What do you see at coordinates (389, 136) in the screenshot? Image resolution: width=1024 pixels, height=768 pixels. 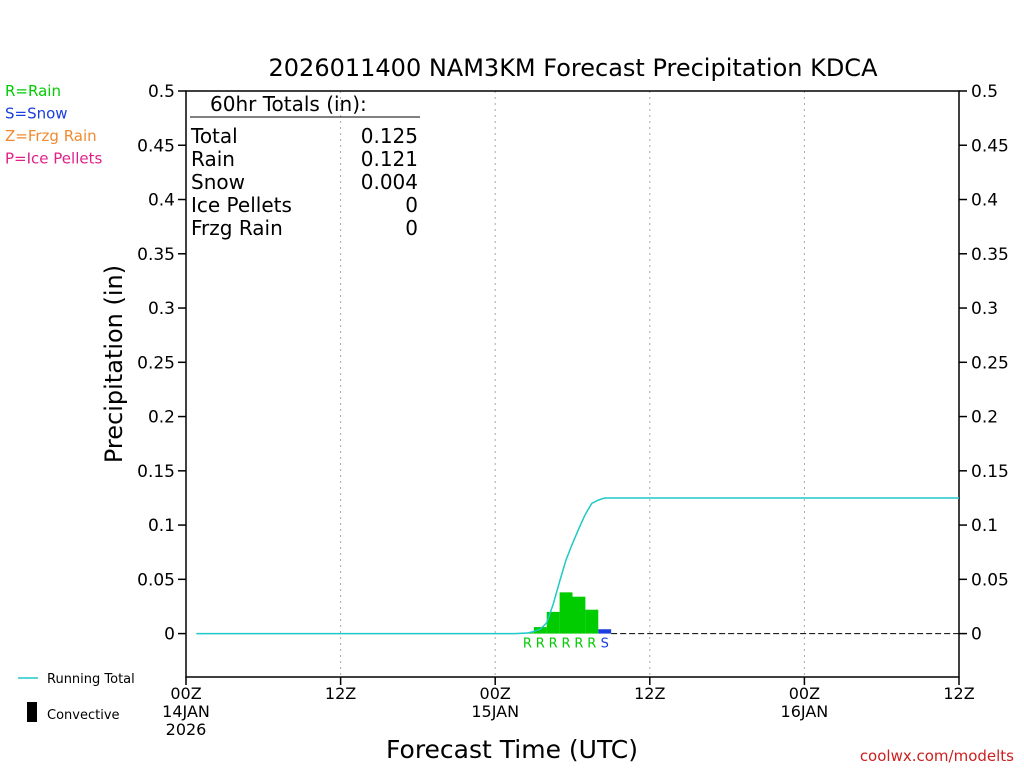 I see `totals-row-value-0: 0.125` at bounding box center [389, 136].